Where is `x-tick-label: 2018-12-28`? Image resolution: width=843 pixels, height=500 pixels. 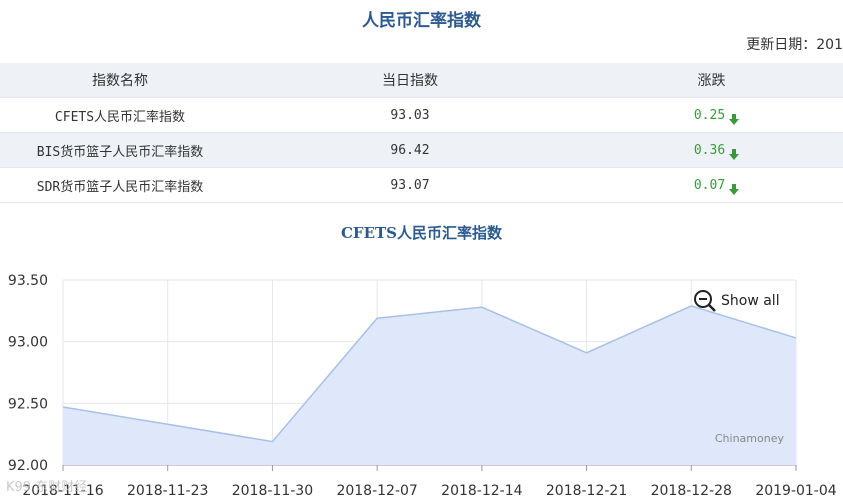 x-tick-label: 2018-12-28 is located at coordinates (691, 491).